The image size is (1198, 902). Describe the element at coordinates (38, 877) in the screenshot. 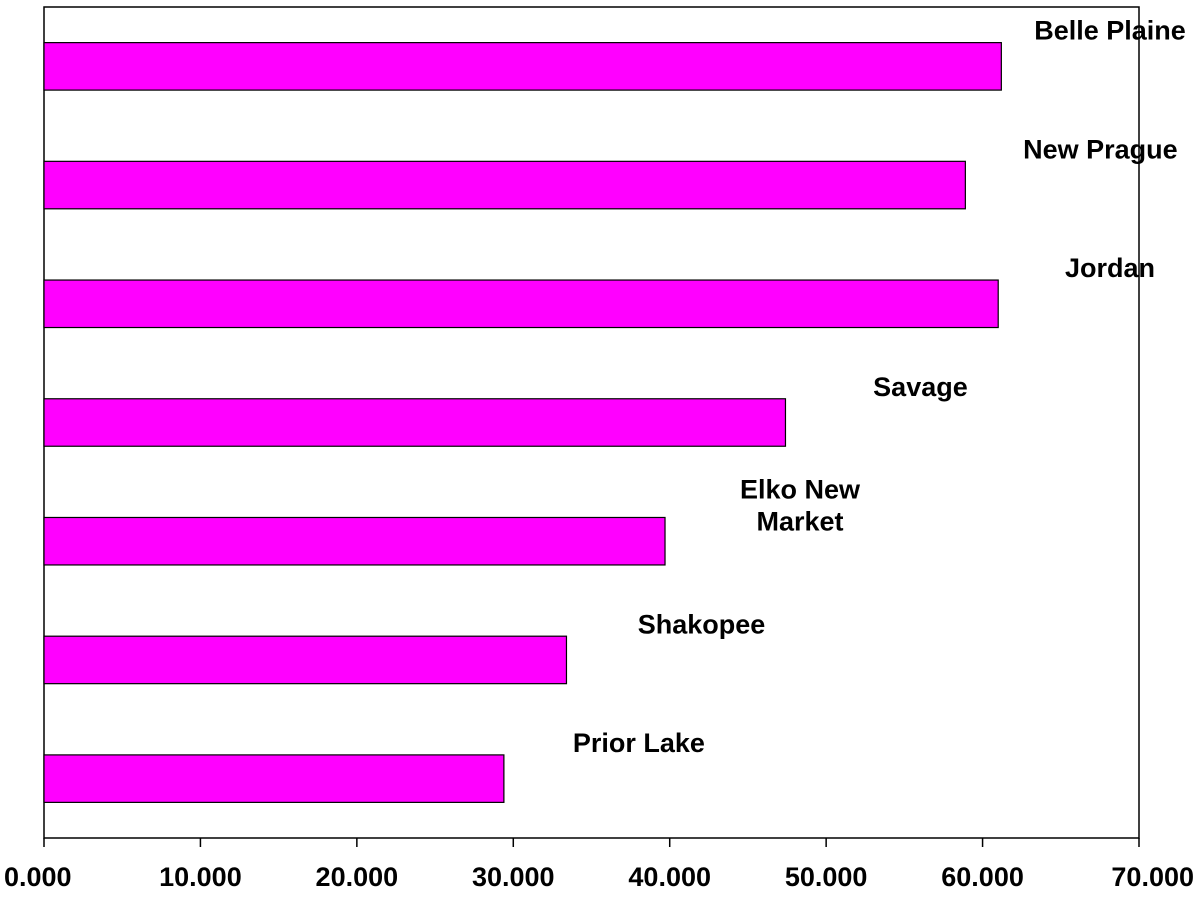

I see `x-tick-label-0: 0.000` at that location.